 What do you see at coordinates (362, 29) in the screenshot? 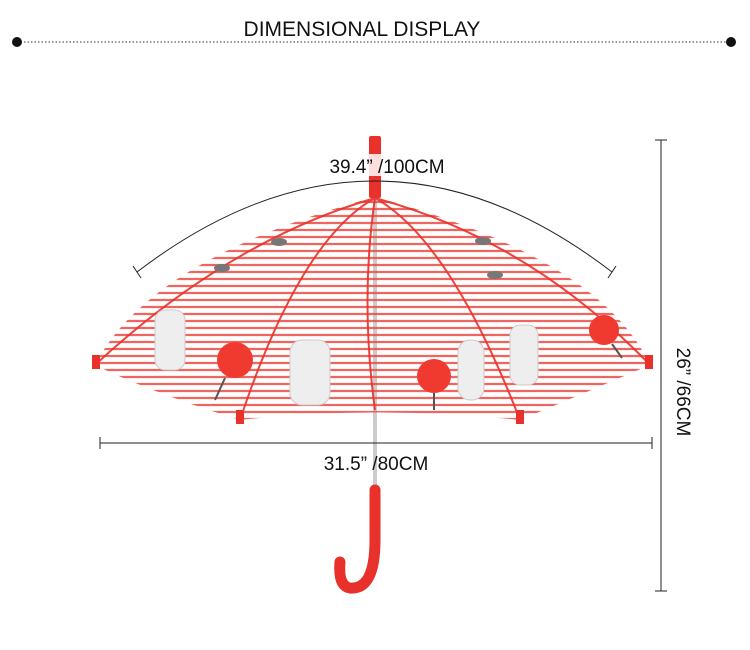
I see `title: DIMENSIONAL DISPLAY` at bounding box center [362, 29].